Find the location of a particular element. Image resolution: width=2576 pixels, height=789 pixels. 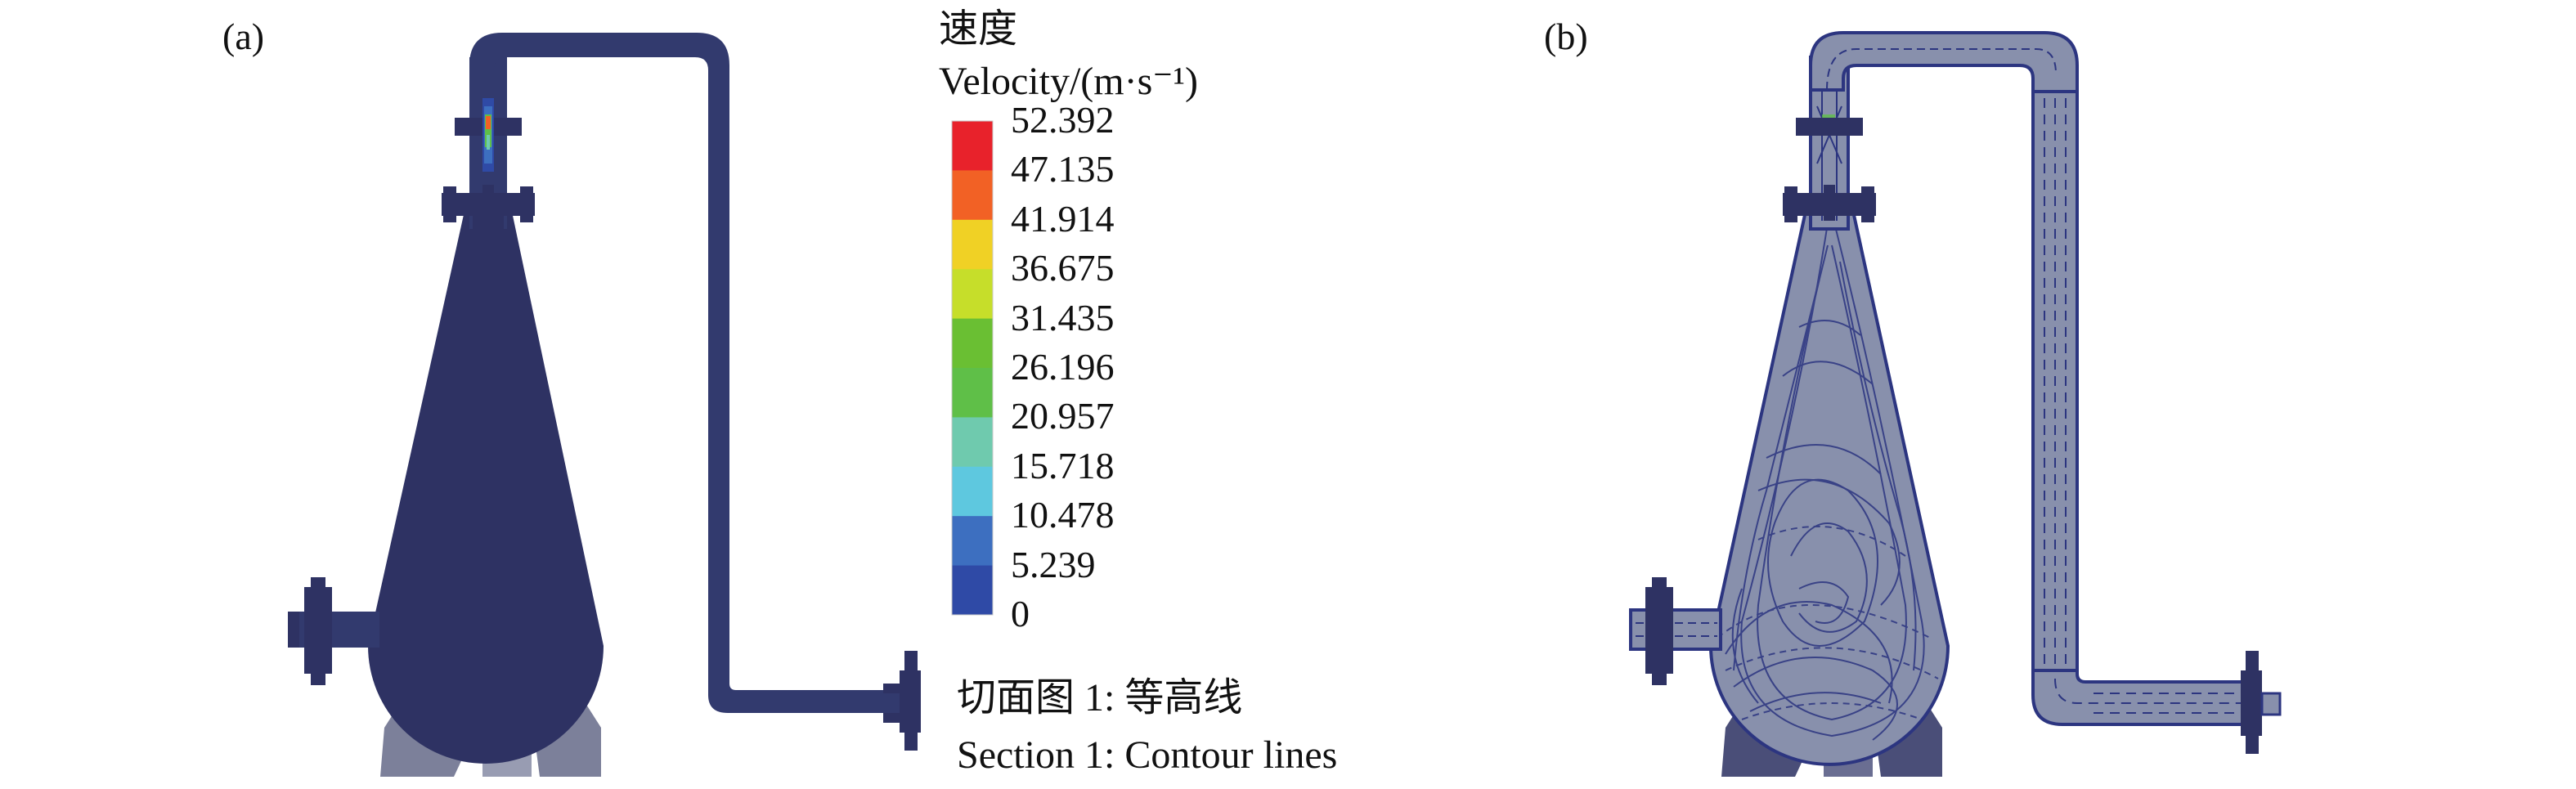

legend-value: 15.718 is located at coordinates (1063, 465).